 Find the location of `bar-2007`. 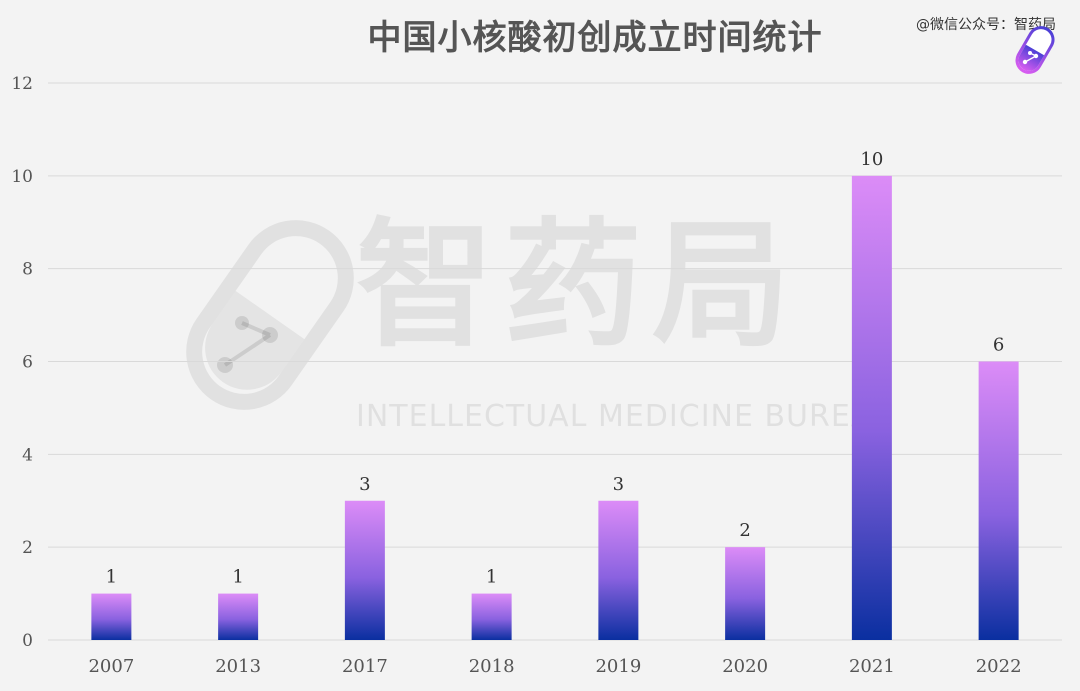

bar-2007 is located at coordinates (111, 616).